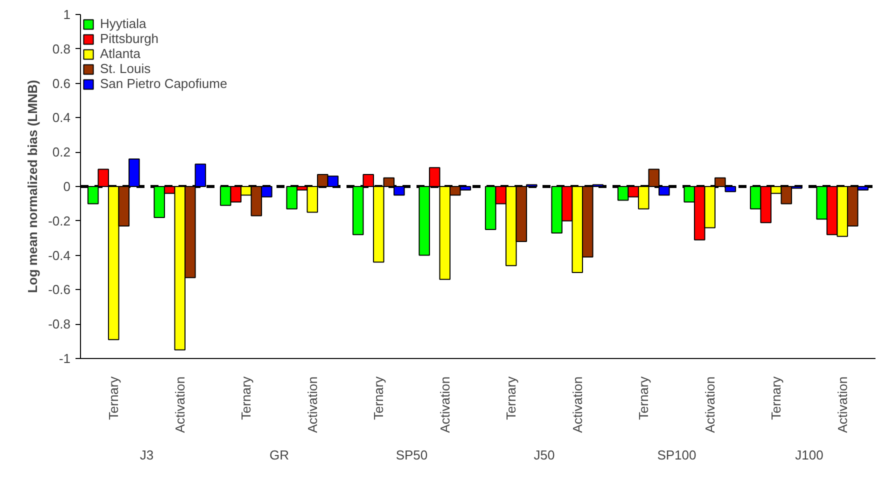 The image size is (883, 478). What do you see at coordinates (123, 23) in the screenshot?
I see `legend-label: Hyytiala` at bounding box center [123, 23].